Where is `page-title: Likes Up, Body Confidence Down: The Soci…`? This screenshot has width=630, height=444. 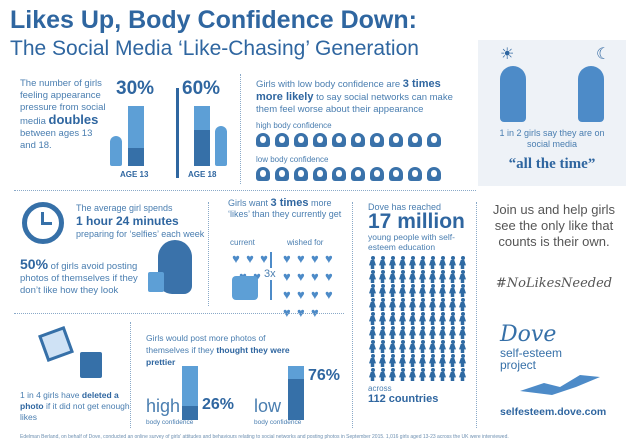
page-title: Likes Up, Body Confidence Down: The Soci… is located at coordinates (214, 33).